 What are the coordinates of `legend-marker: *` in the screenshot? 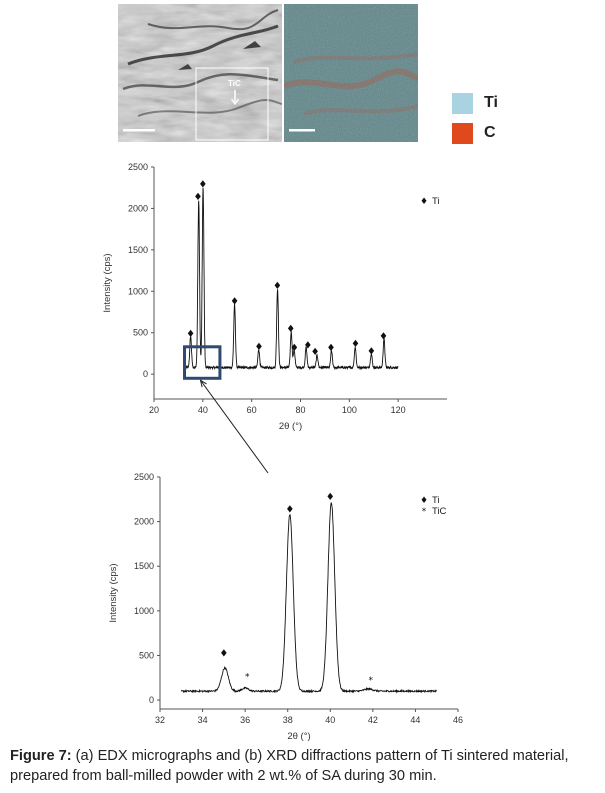 It's located at (424, 512).